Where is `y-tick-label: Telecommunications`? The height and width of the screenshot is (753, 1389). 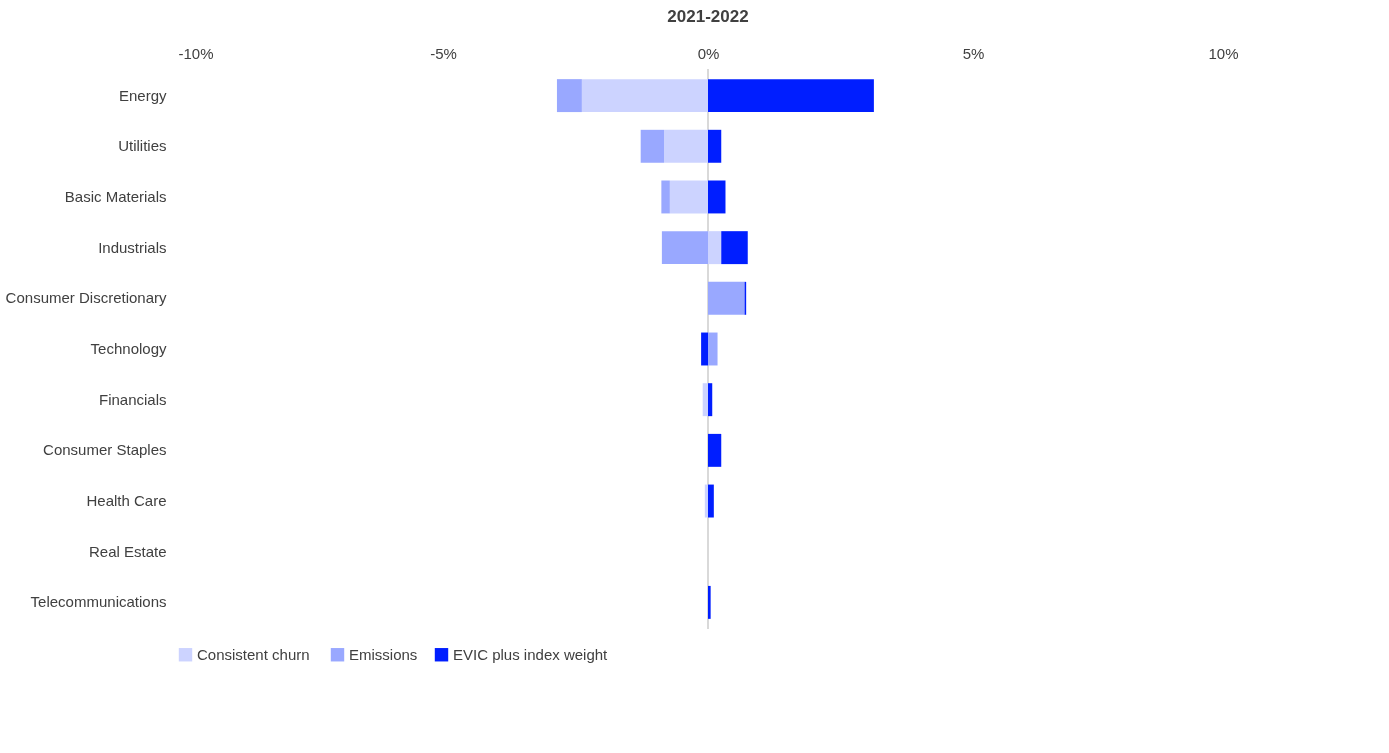 y-tick-label: Telecommunications is located at coordinates (98, 602).